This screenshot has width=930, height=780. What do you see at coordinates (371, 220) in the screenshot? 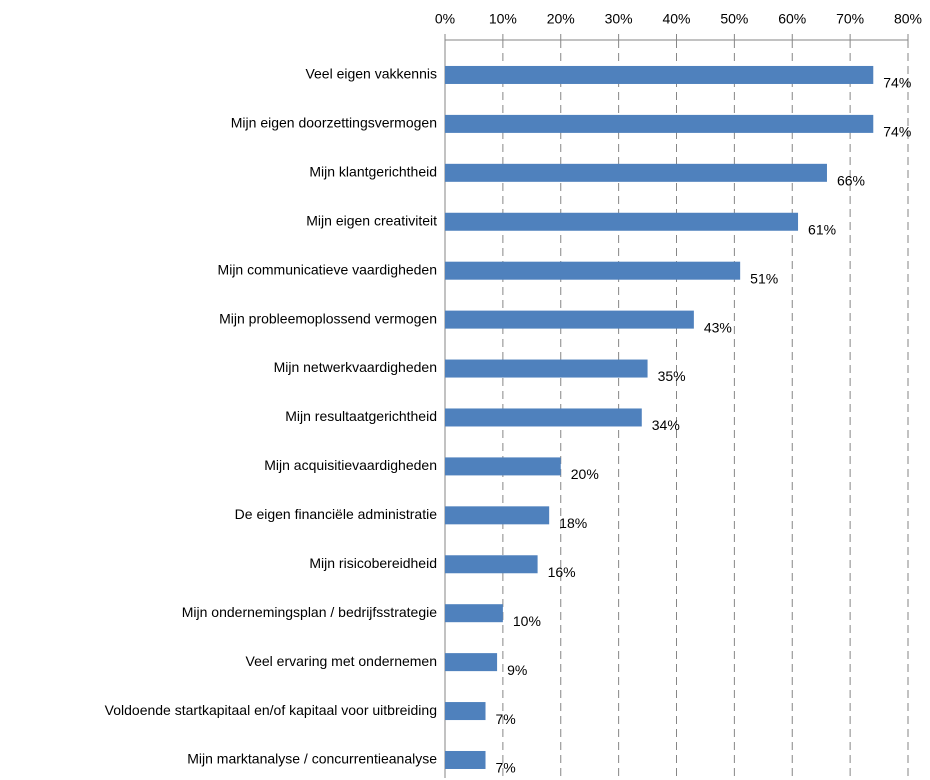
I see `y-tick-label: Mijn eigen creativiteit` at bounding box center [371, 220].